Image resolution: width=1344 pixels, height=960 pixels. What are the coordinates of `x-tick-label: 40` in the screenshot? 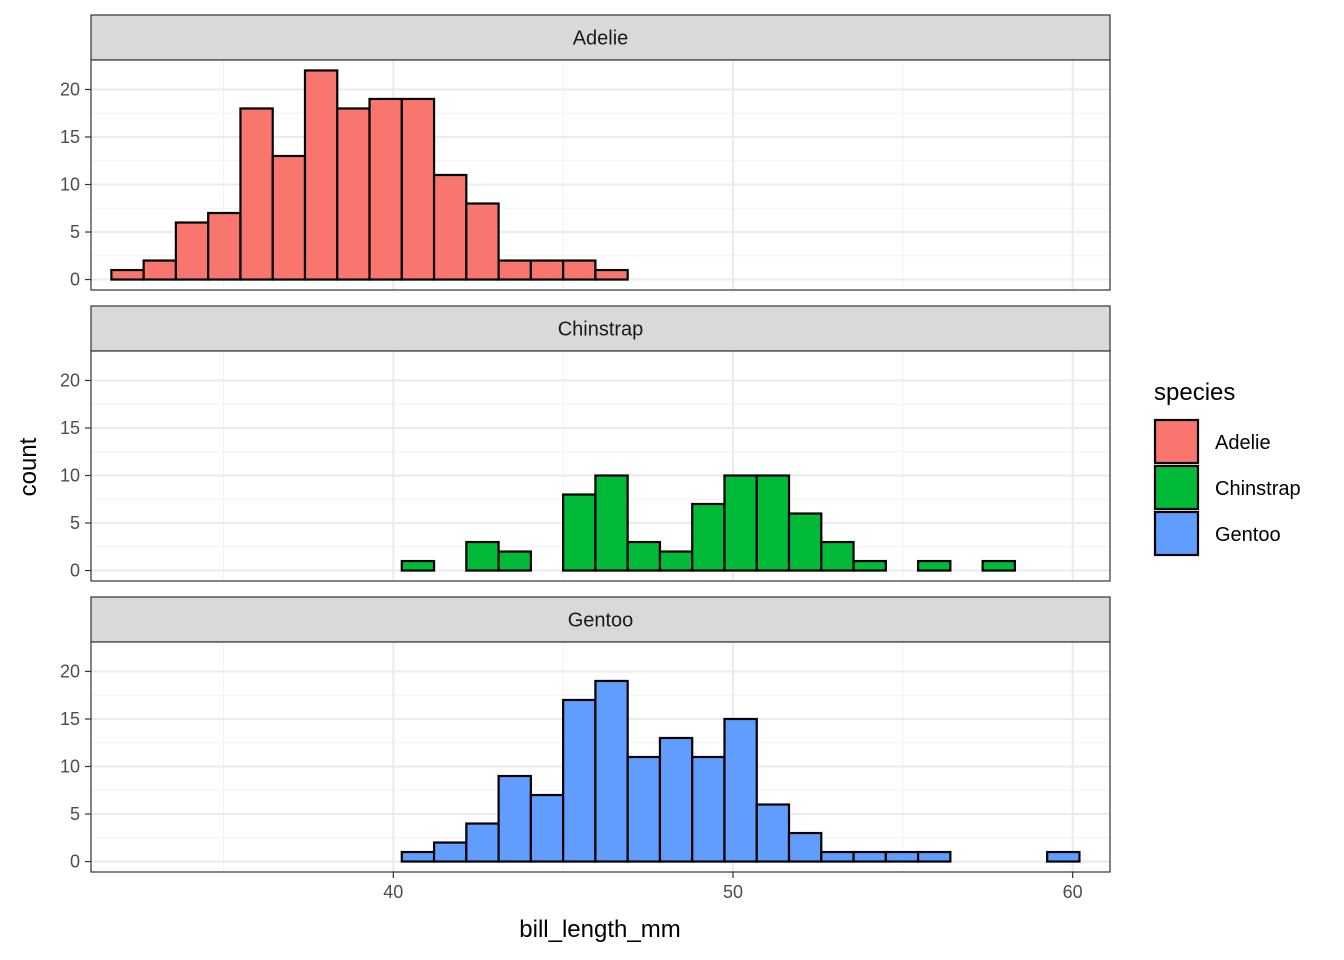 It's located at (393, 892).